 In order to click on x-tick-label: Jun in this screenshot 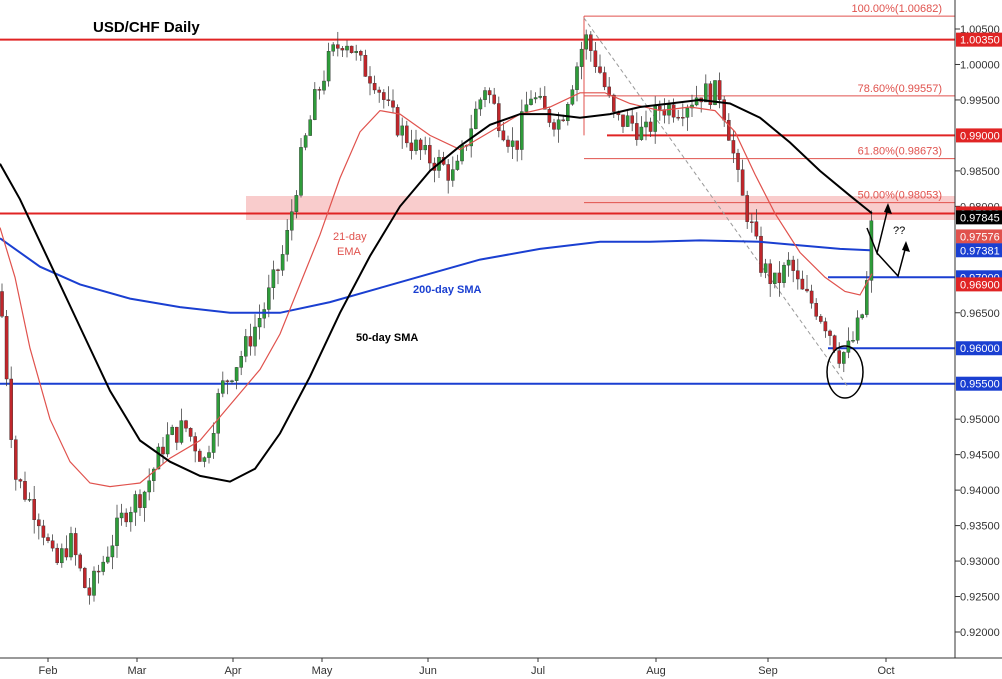, I will do `click(428, 671)`.